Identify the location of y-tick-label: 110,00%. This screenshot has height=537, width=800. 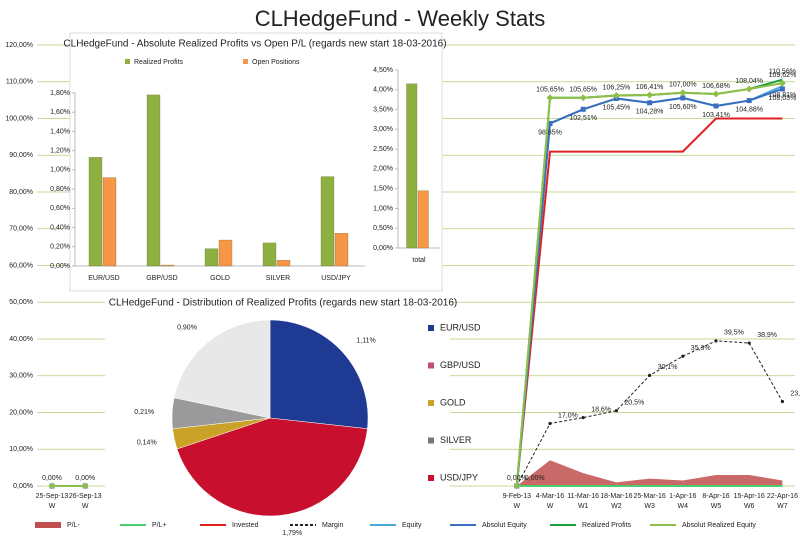
(19, 82).